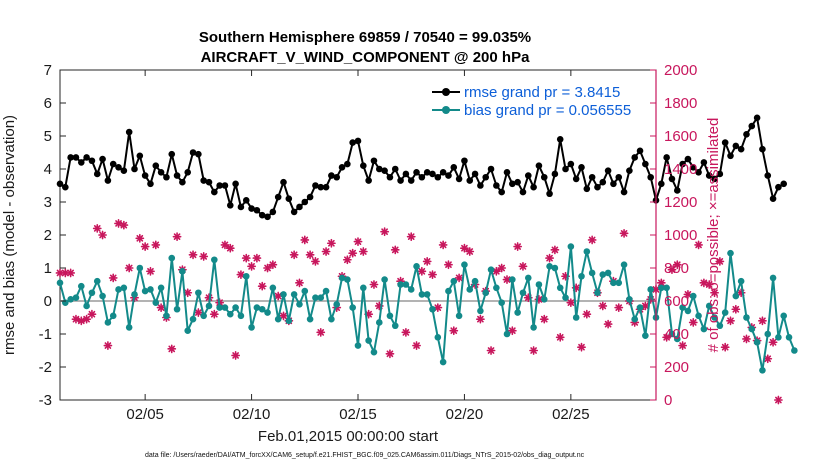  What do you see at coordinates (145, 414) in the screenshot?
I see `x-tick-label: 02/05` at bounding box center [145, 414].